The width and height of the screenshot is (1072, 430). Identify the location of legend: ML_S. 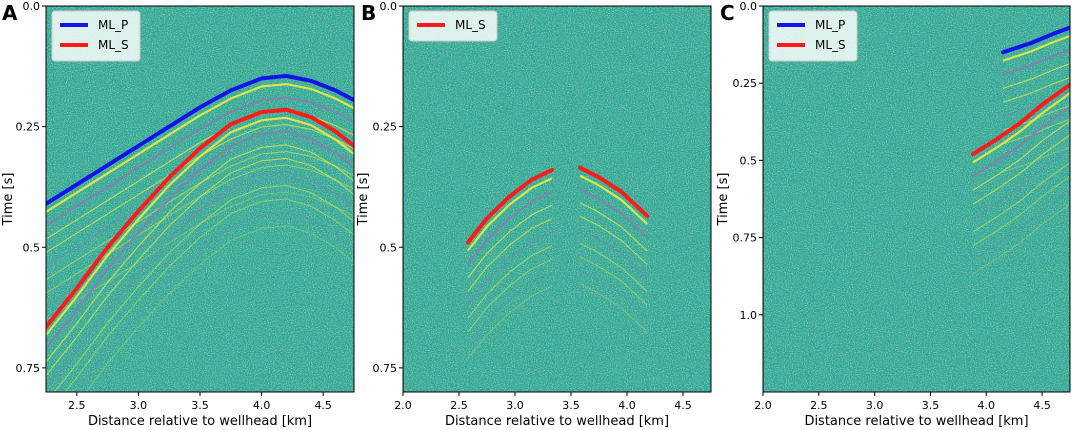
(453, 26).